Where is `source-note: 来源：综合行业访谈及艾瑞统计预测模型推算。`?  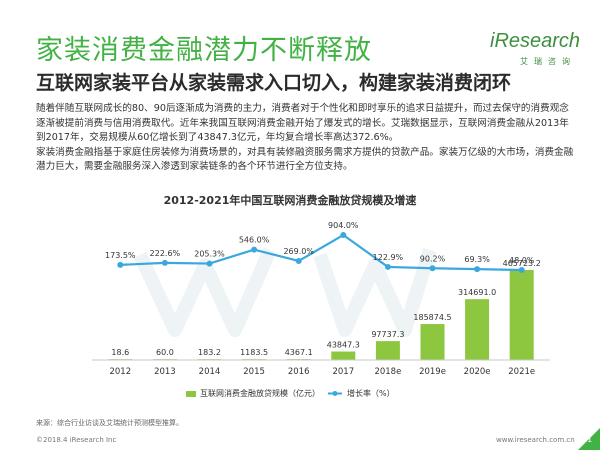
source-note: 来源：综合行业访谈及艾瑞统计预测模型推算。 is located at coordinates (109, 423).